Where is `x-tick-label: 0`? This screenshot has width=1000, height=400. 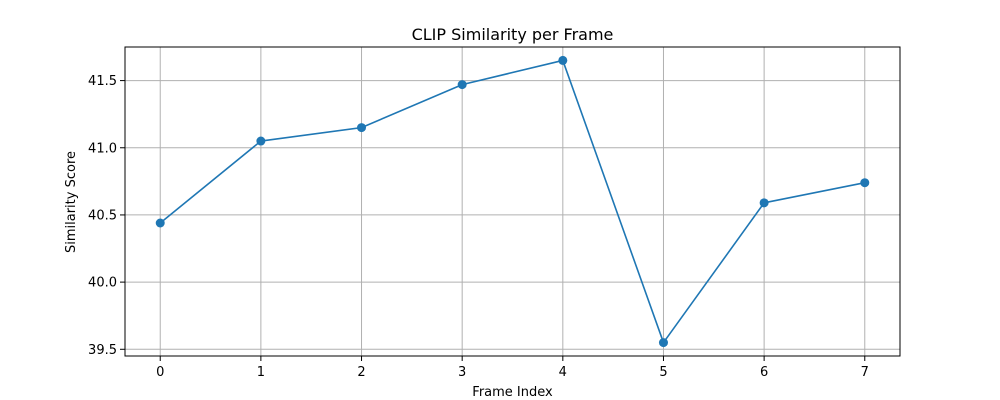
x-tick-label: 0 is located at coordinates (160, 372).